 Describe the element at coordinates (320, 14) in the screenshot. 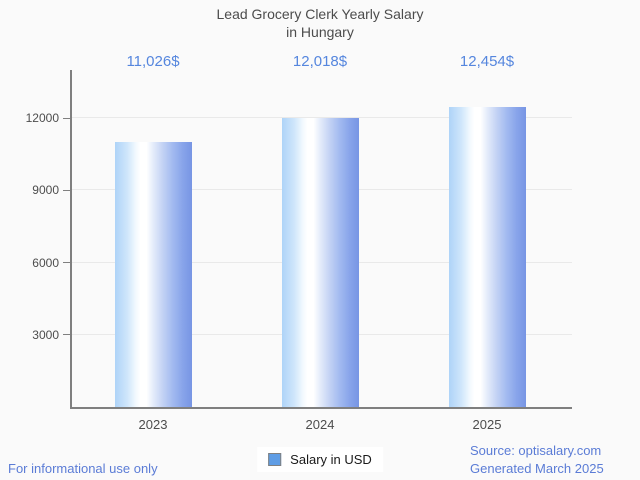

I see `chart-title-line1: Lead Grocery Clerk Yearly Salary` at that location.